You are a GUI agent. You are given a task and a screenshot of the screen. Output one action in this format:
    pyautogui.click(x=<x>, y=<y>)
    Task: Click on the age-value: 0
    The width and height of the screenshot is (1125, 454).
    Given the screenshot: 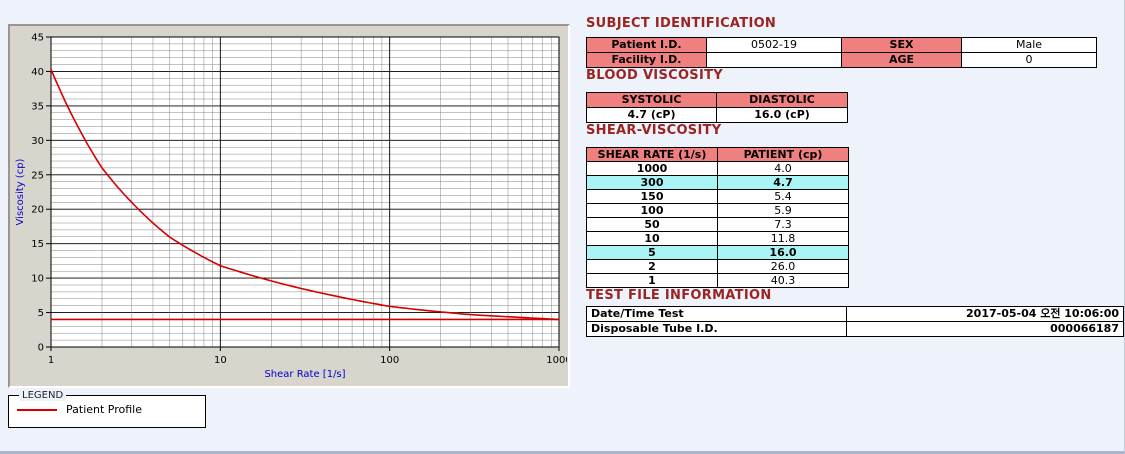 What is the action you would take?
    pyautogui.click(x=1029, y=60)
    